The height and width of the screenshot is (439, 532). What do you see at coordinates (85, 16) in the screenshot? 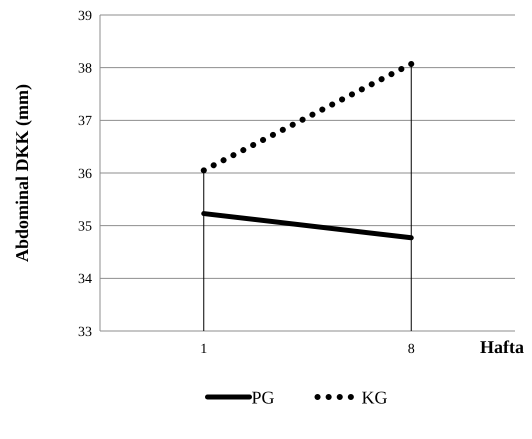
I see `y-tick-label: 39` at bounding box center [85, 16].